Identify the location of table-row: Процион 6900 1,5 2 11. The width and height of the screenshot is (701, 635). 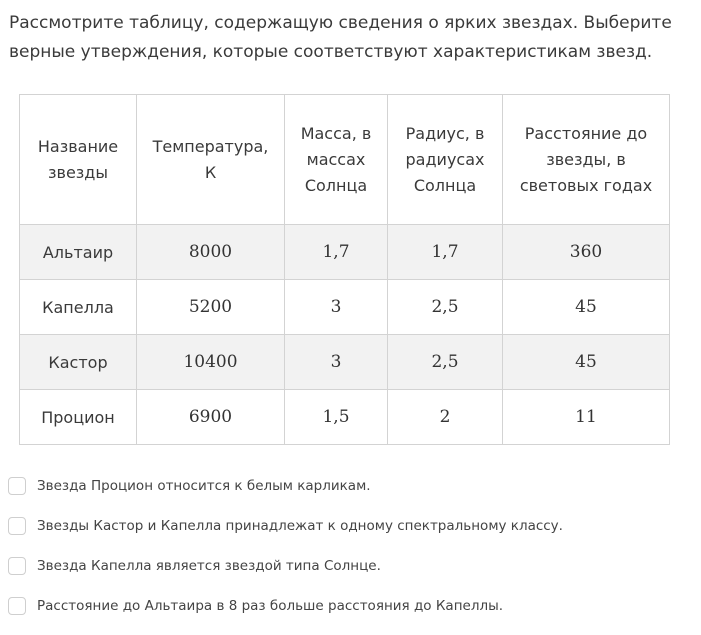
(344, 417).